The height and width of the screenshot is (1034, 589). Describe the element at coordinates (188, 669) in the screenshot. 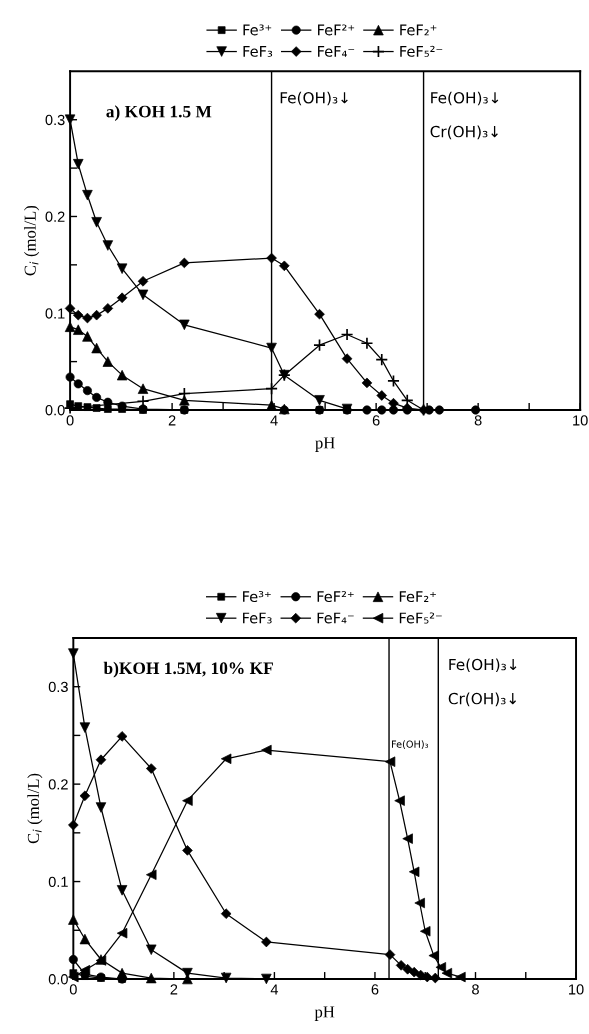

I see `annotation: b)KOH 1.5M, 10% KF` at that location.